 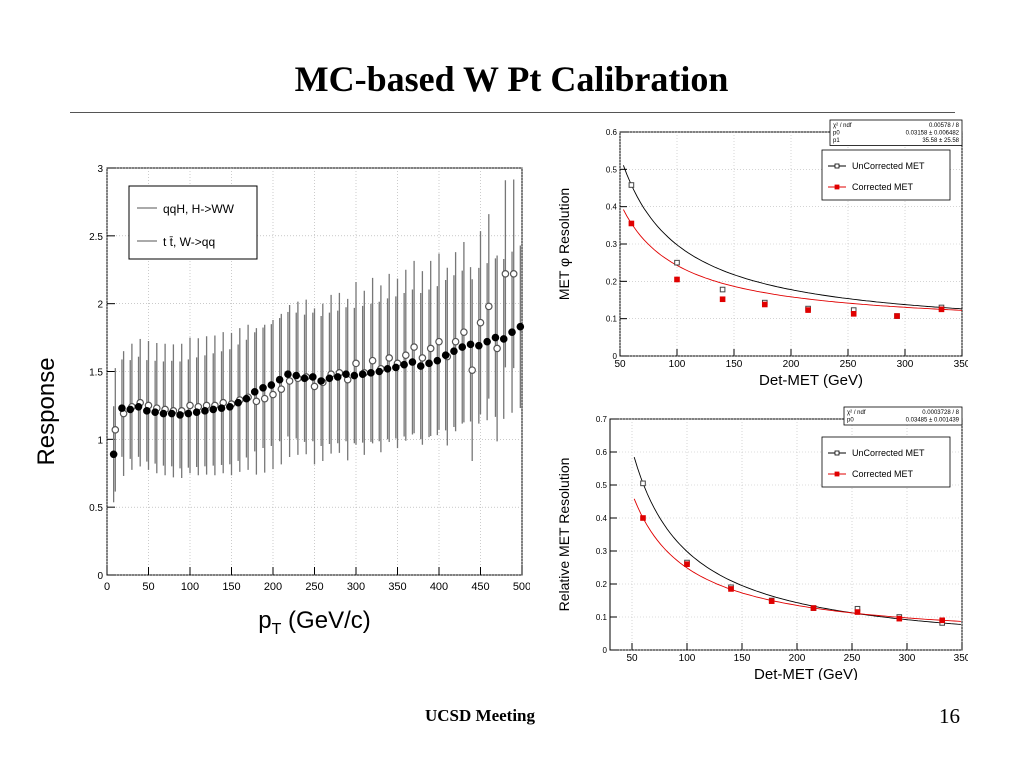 What do you see at coordinates (564, 535) in the screenshot?
I see `y-axis-label: Relative MET Resolution` at bounding box center [564, 535].